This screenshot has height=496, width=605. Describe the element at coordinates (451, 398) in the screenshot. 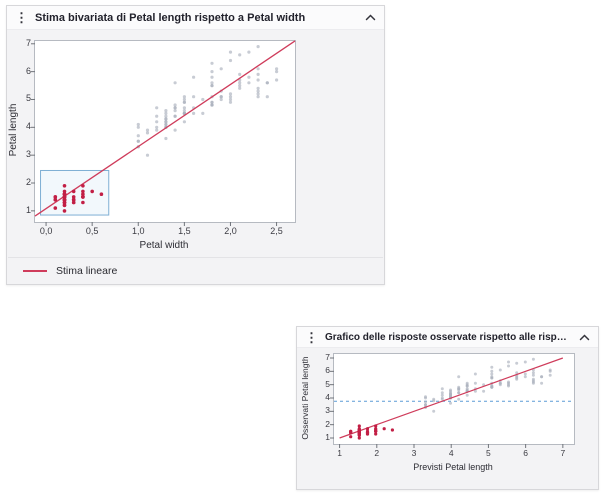

I see `fit-line` at that location.